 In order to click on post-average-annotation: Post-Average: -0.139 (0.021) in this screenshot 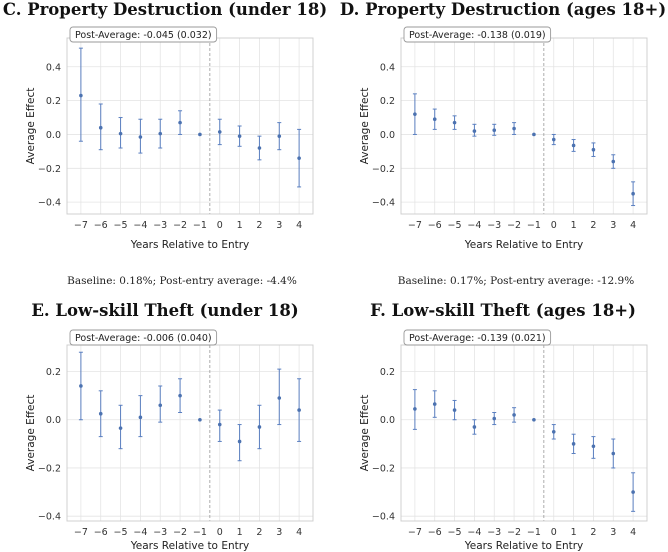, I will do `click(477, 338)`.